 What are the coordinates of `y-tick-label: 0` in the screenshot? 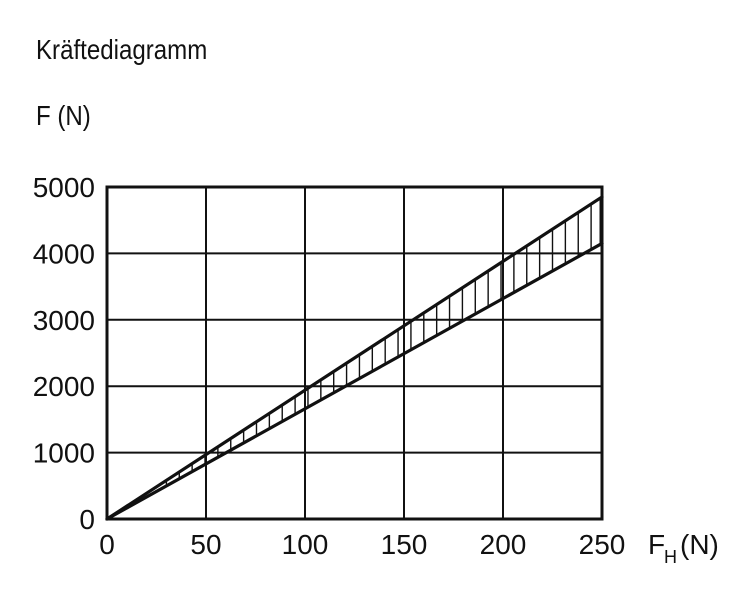 It's located at (87, 519).